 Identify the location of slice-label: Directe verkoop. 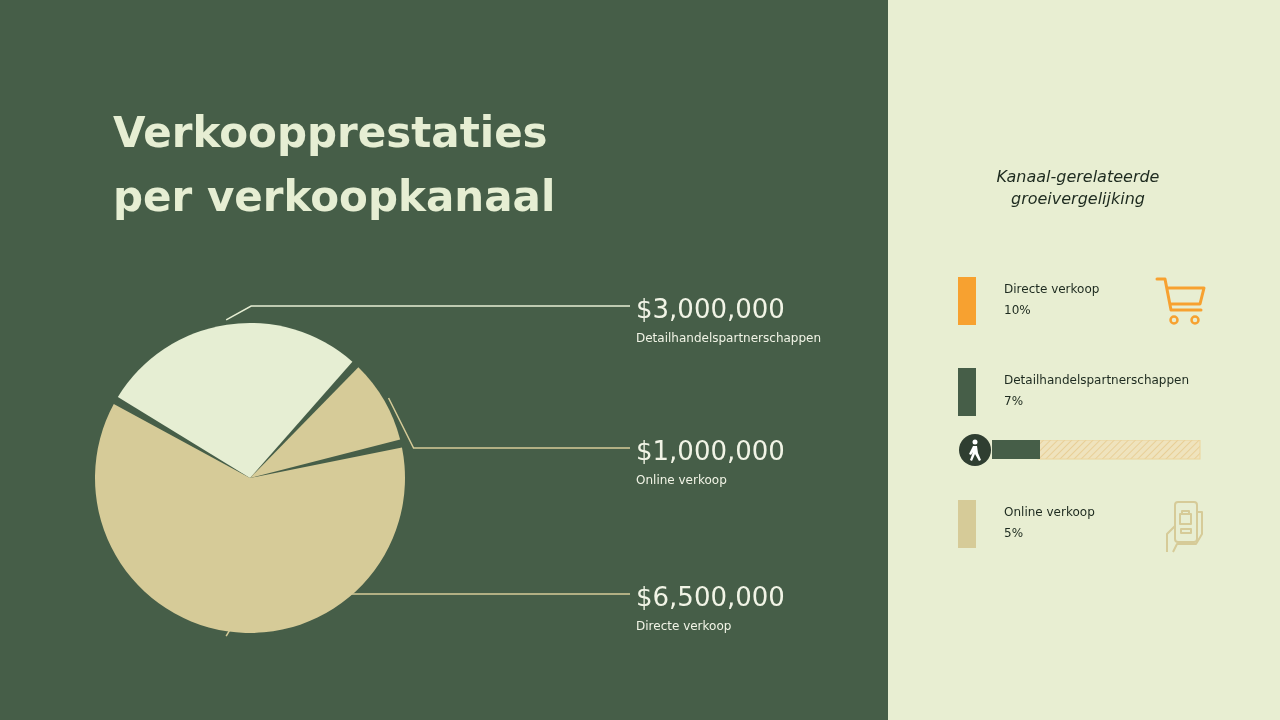
(684, 626).